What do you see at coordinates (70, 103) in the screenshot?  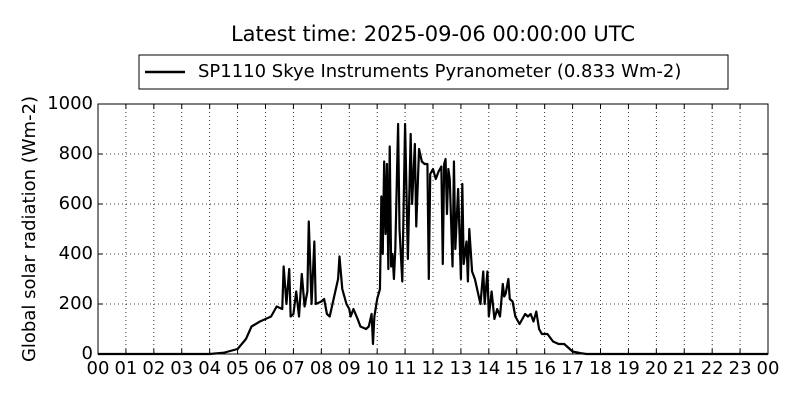 I see `y-tick-label: 1000` at bounding box center [70, 103].